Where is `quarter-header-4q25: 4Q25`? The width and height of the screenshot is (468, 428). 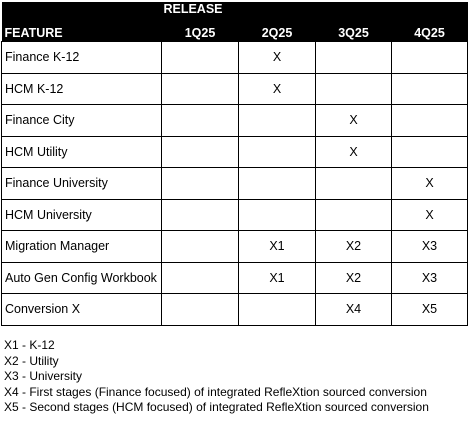 quarter-header-4q25: 4Q25 is located at coordinates (429, 30).